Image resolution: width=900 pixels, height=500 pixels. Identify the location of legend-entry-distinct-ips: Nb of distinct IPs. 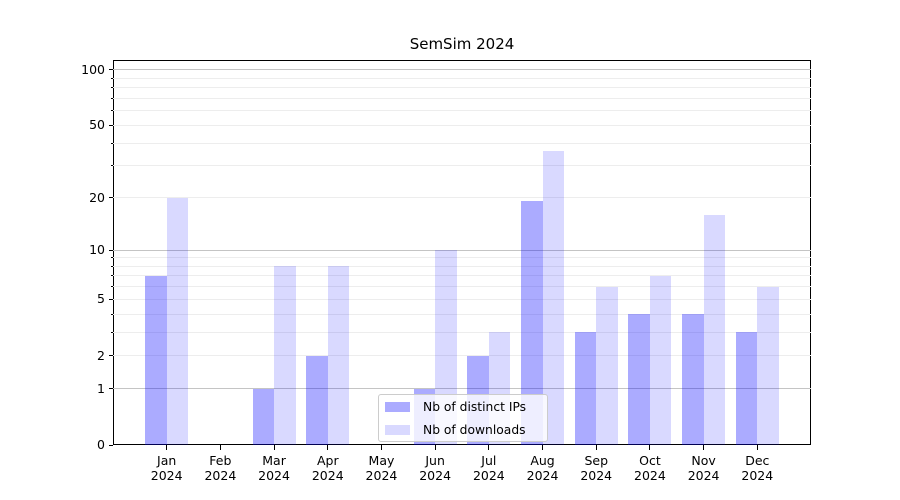
(464, 406).